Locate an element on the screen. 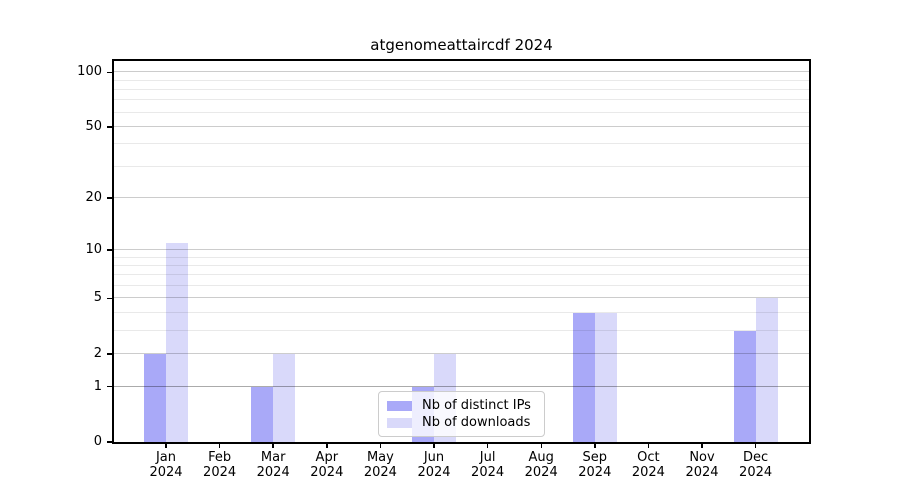 This screenshot has width=900, height=500. x-tick-label-may: May 2024 is located at coordinates (380, 465).